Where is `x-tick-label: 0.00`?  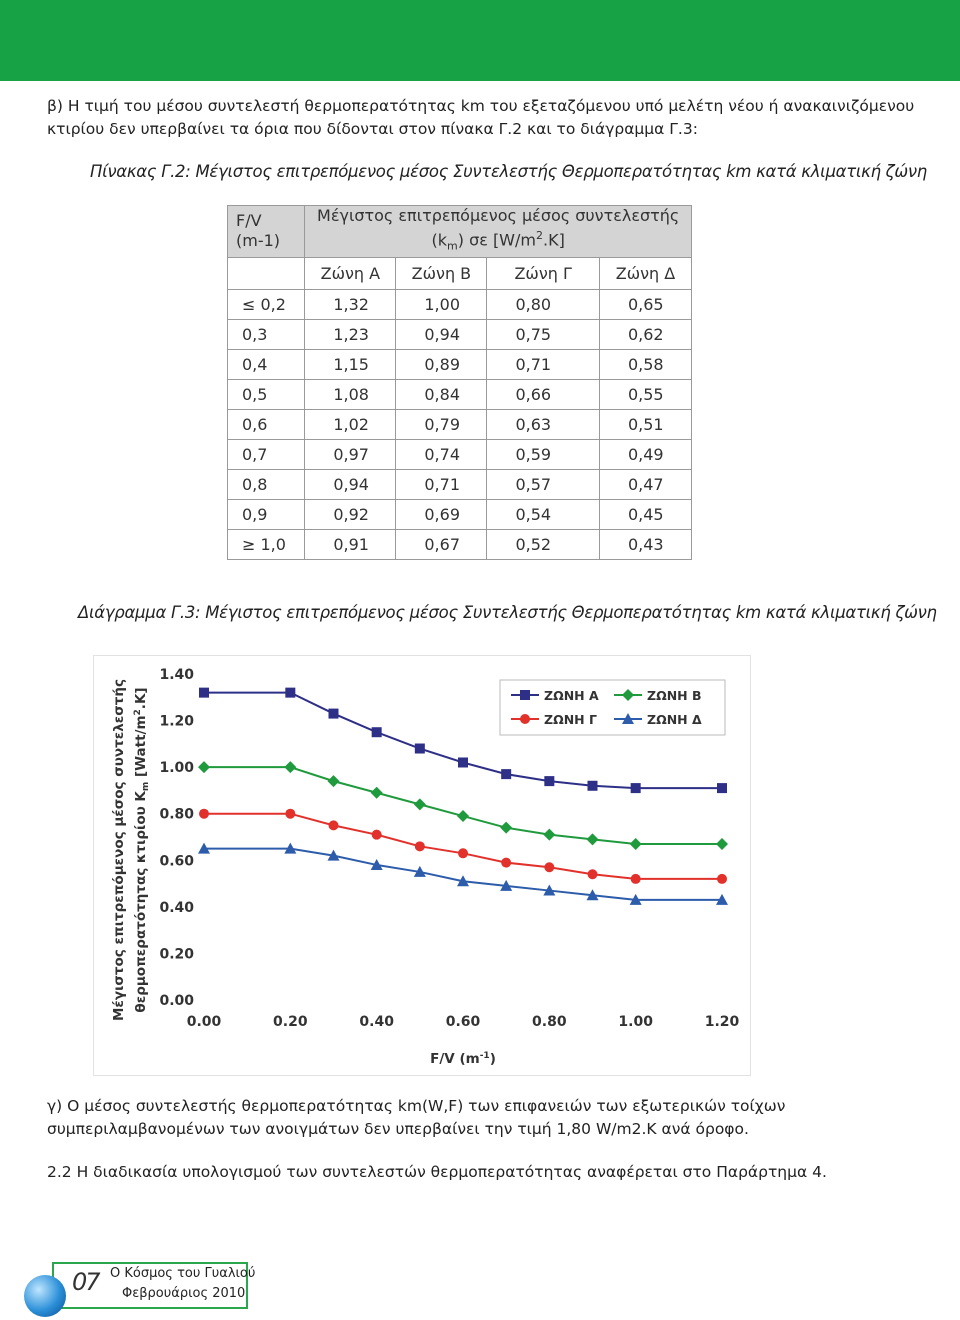
x-tick-label: 0.00 is located at coordinates (204, 1022).